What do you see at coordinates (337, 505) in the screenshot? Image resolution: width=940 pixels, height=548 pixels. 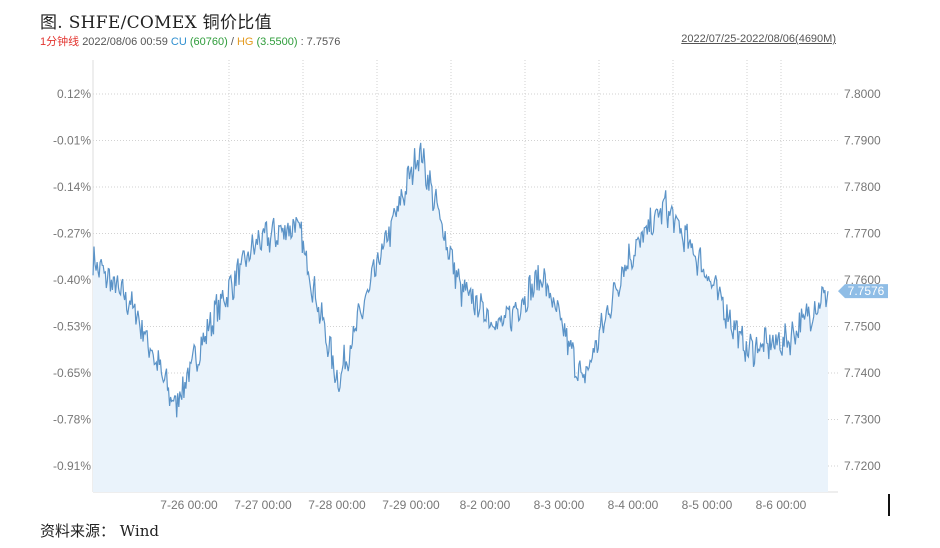 I see `x-tick-label: 7-28 00:00` at bounding box center [337, 505].